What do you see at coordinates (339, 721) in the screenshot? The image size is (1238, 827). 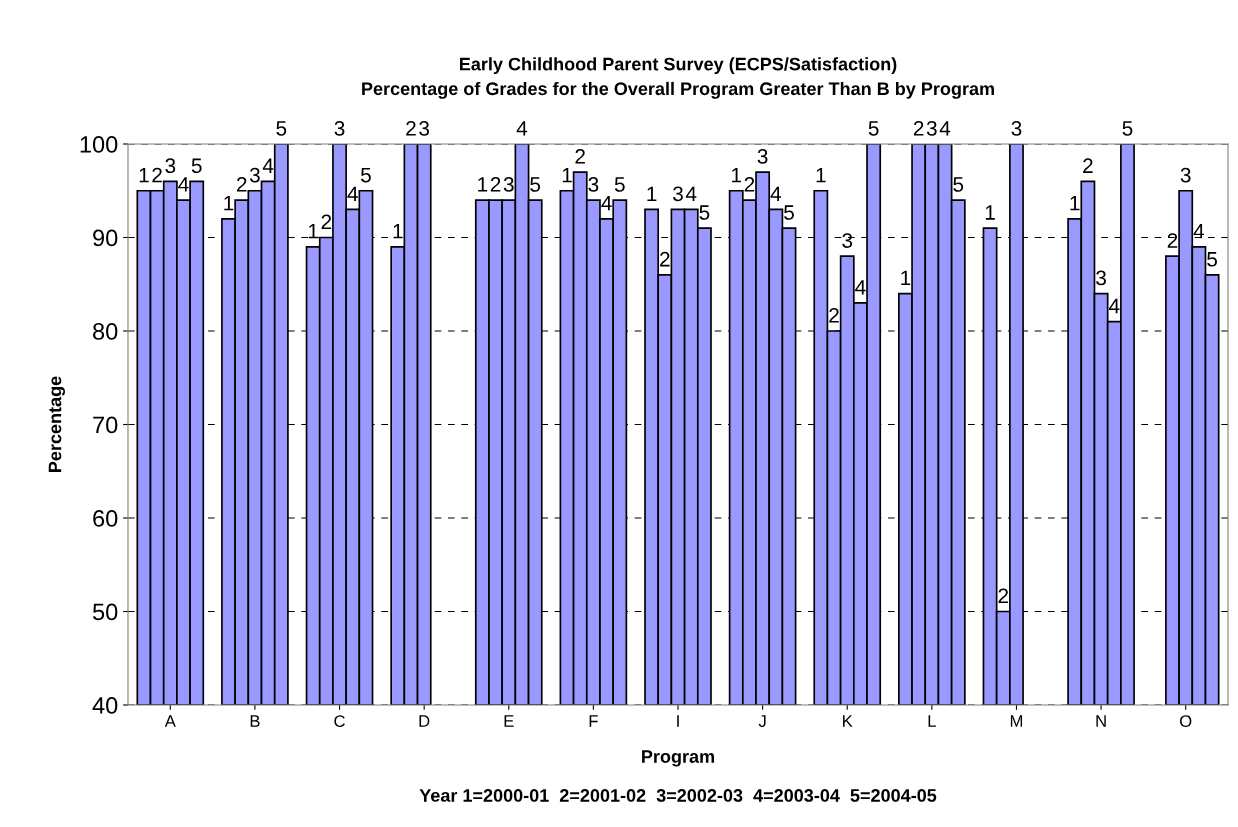 I see `x-tick-label: C` at bounding box center [339, 721].